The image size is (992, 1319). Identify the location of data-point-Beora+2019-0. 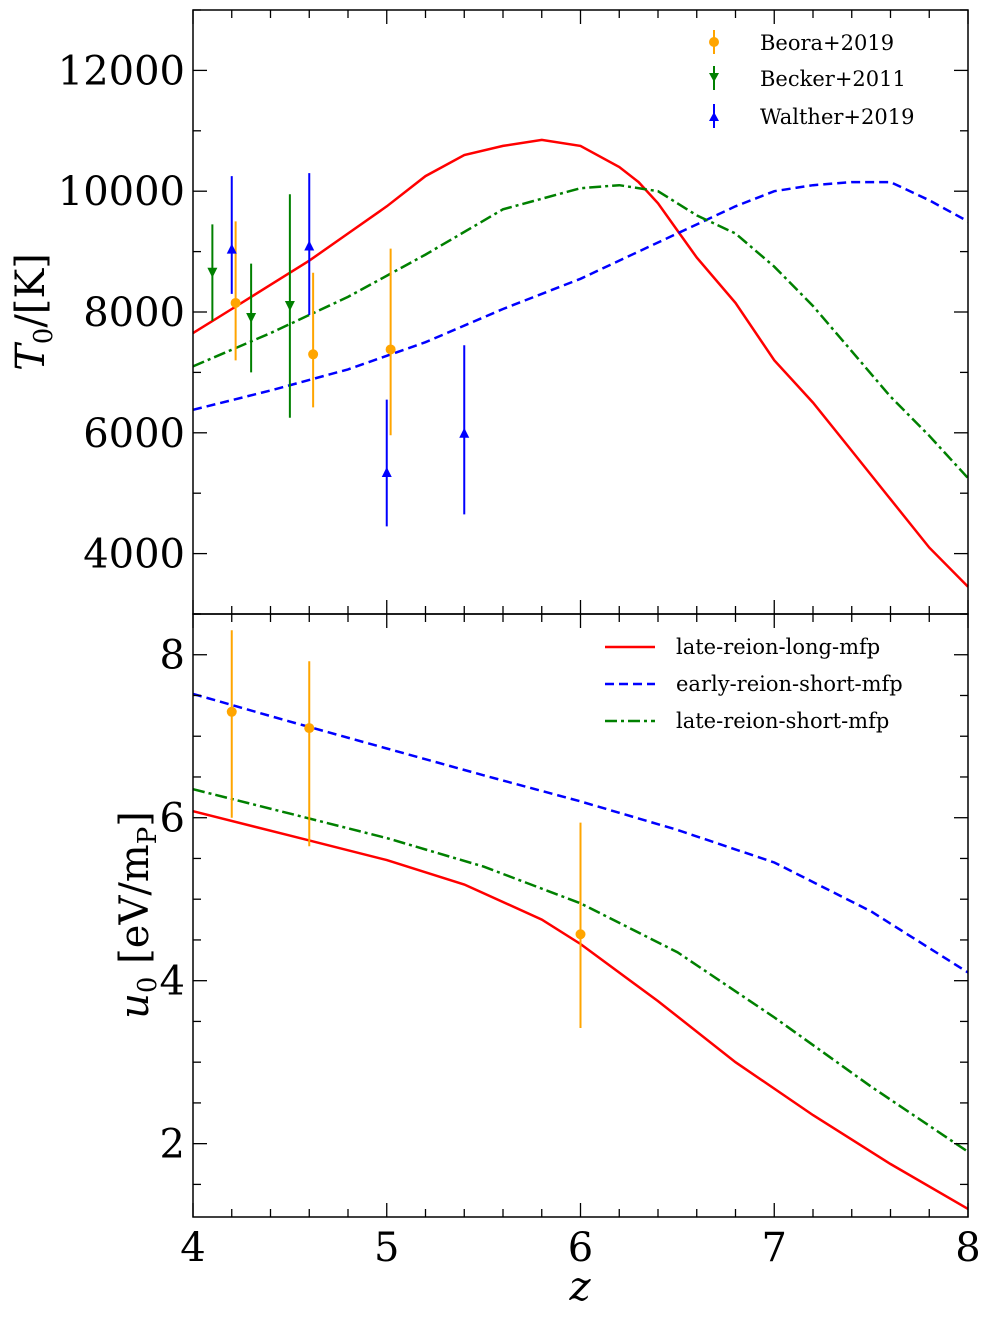
(235, 291).